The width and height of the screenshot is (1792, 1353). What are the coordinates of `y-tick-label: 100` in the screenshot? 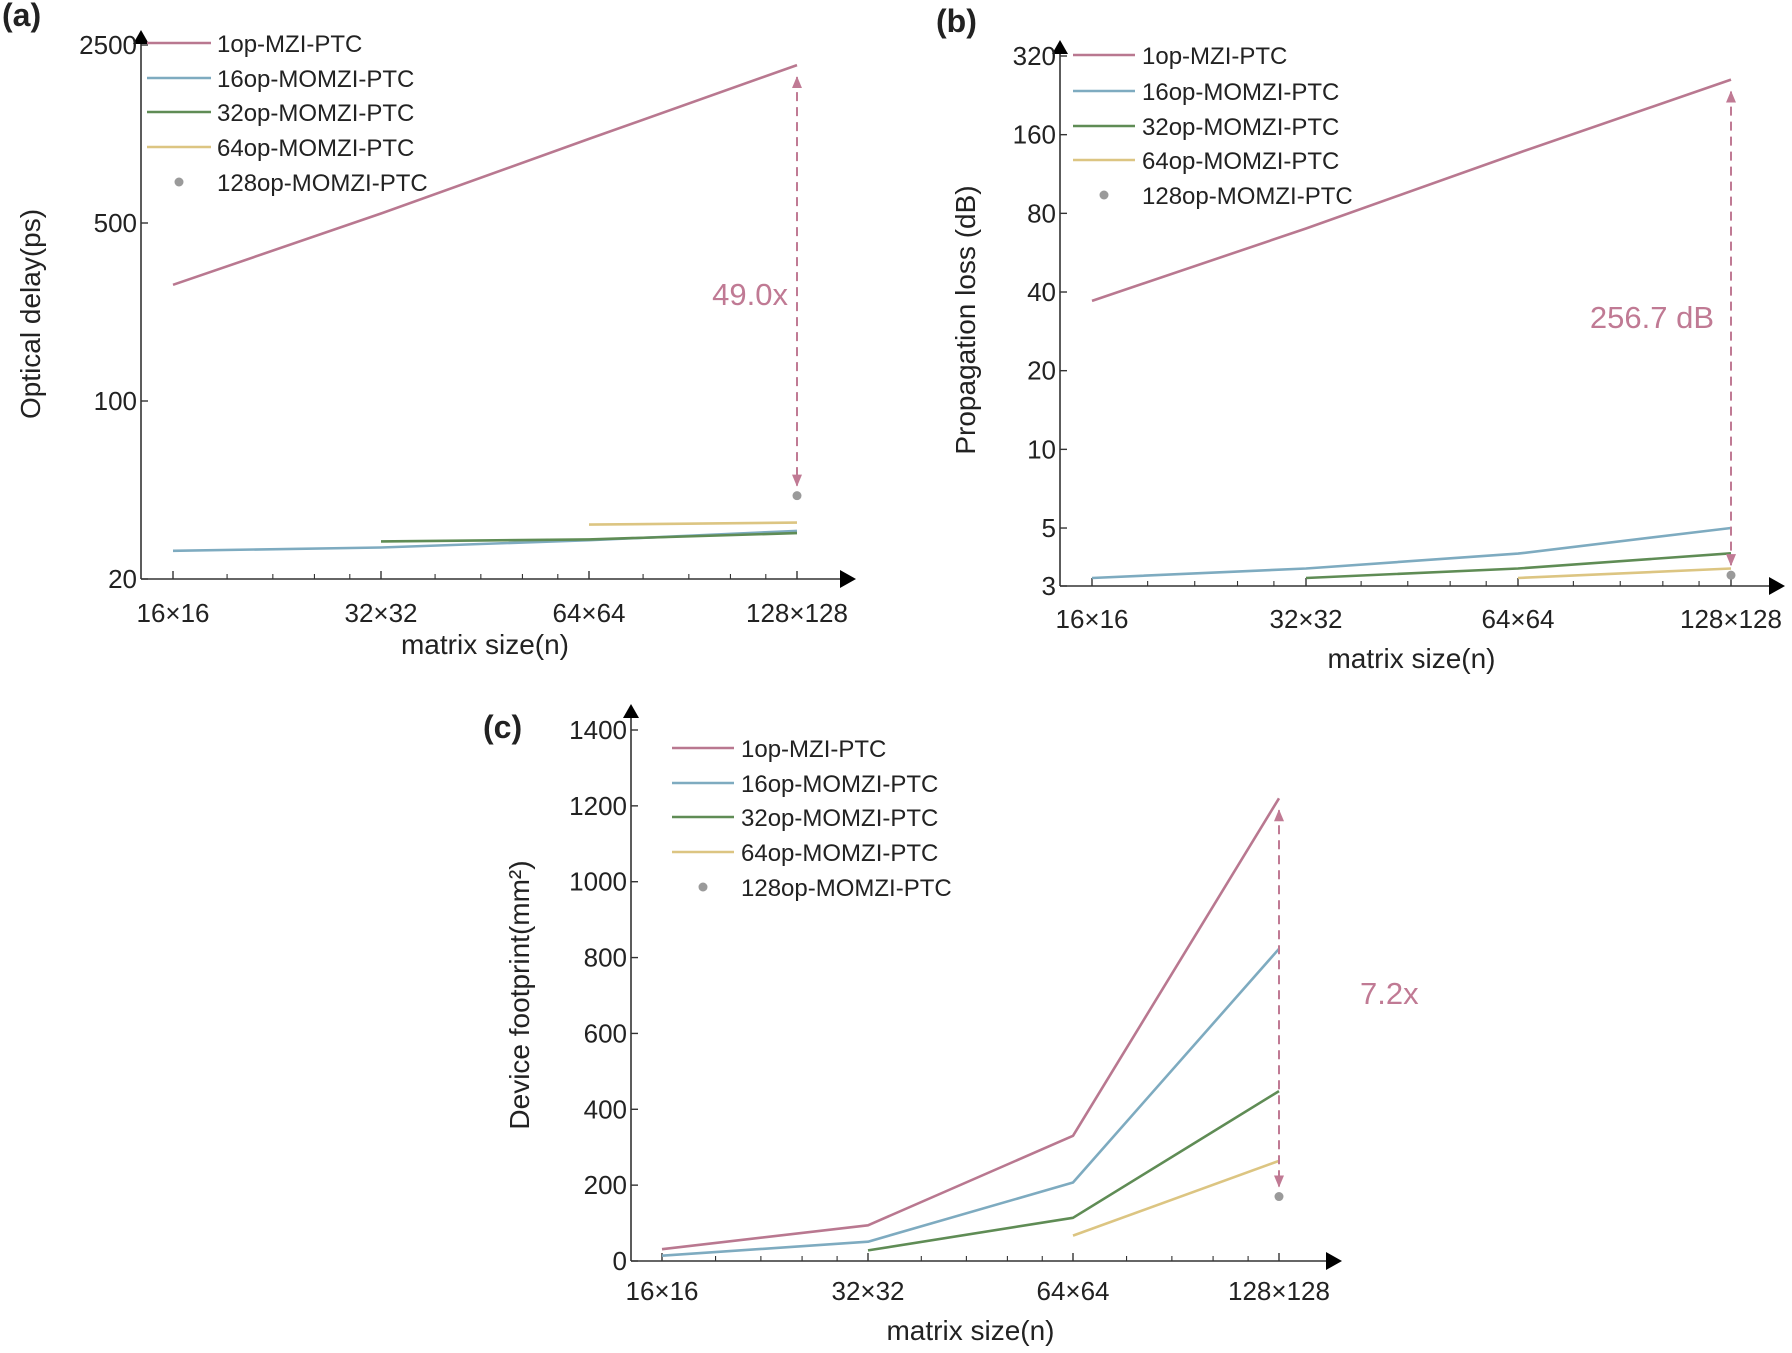 It's located at (115, 401).